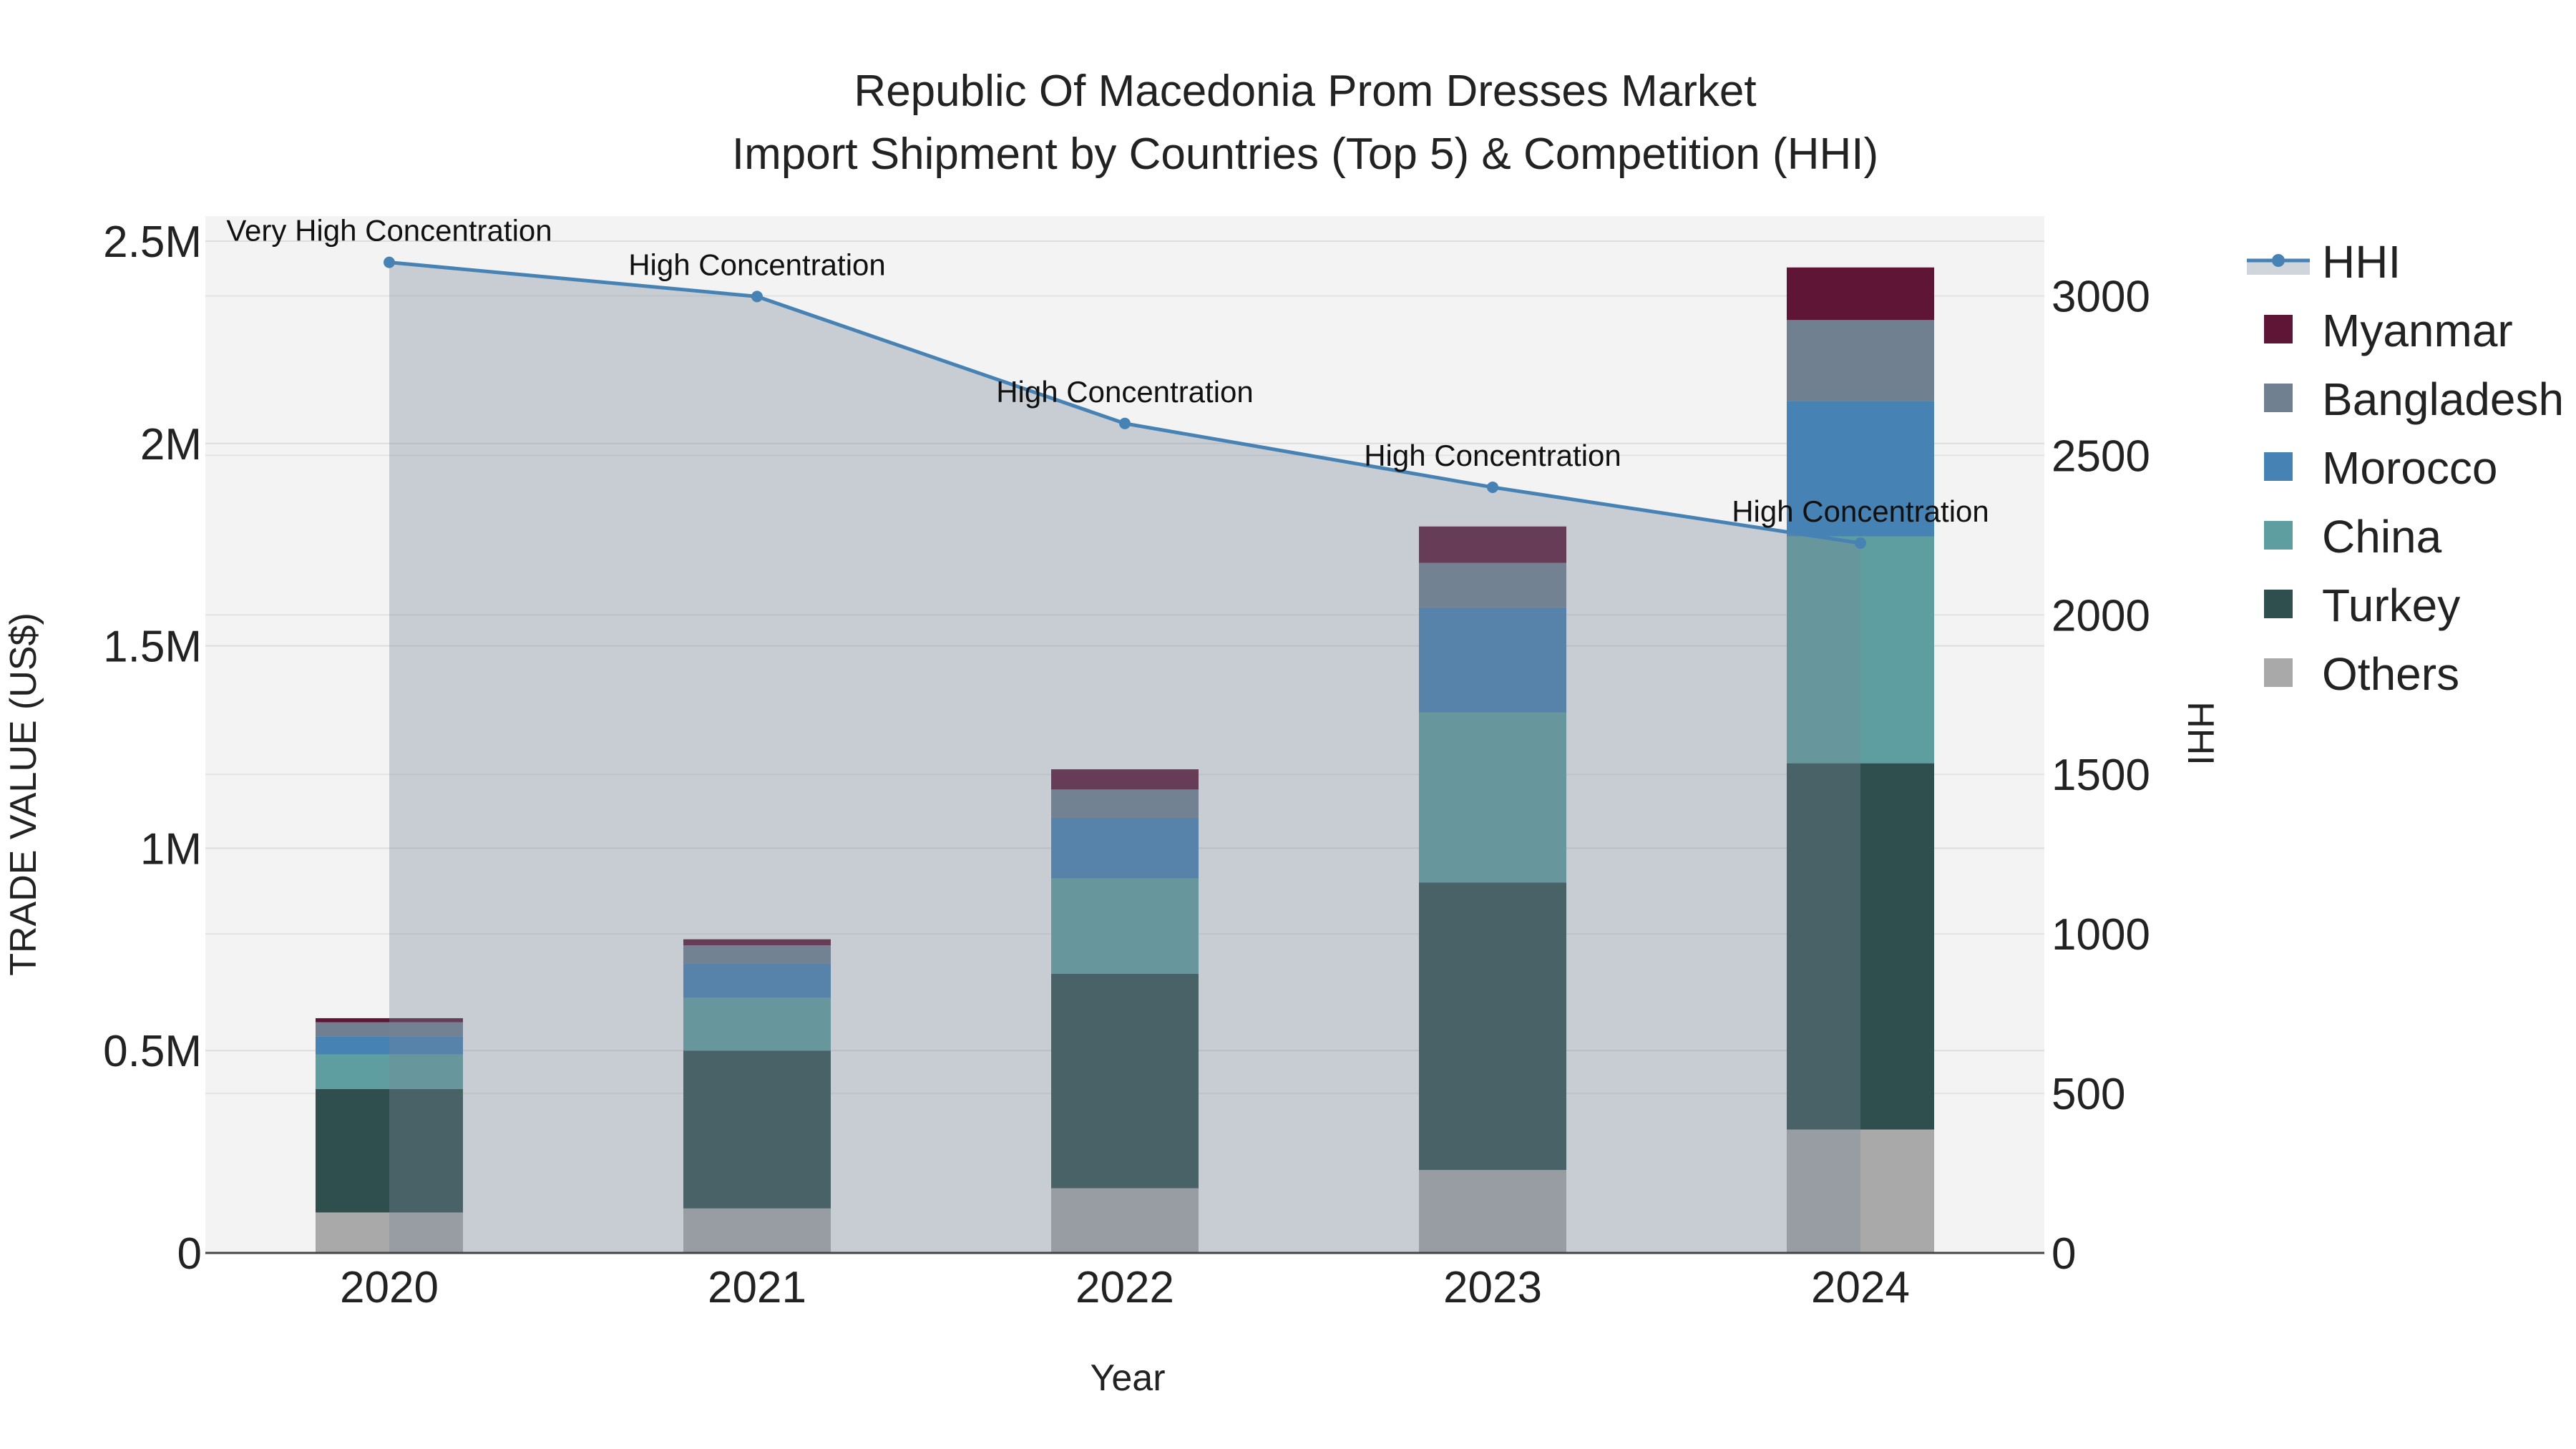 The image size is (2576, 1449). What do you see at coordinates (2278, 398) in the screenshot?
I see `legend-swatch-bangladesh` at bounding box center [2278, 398].